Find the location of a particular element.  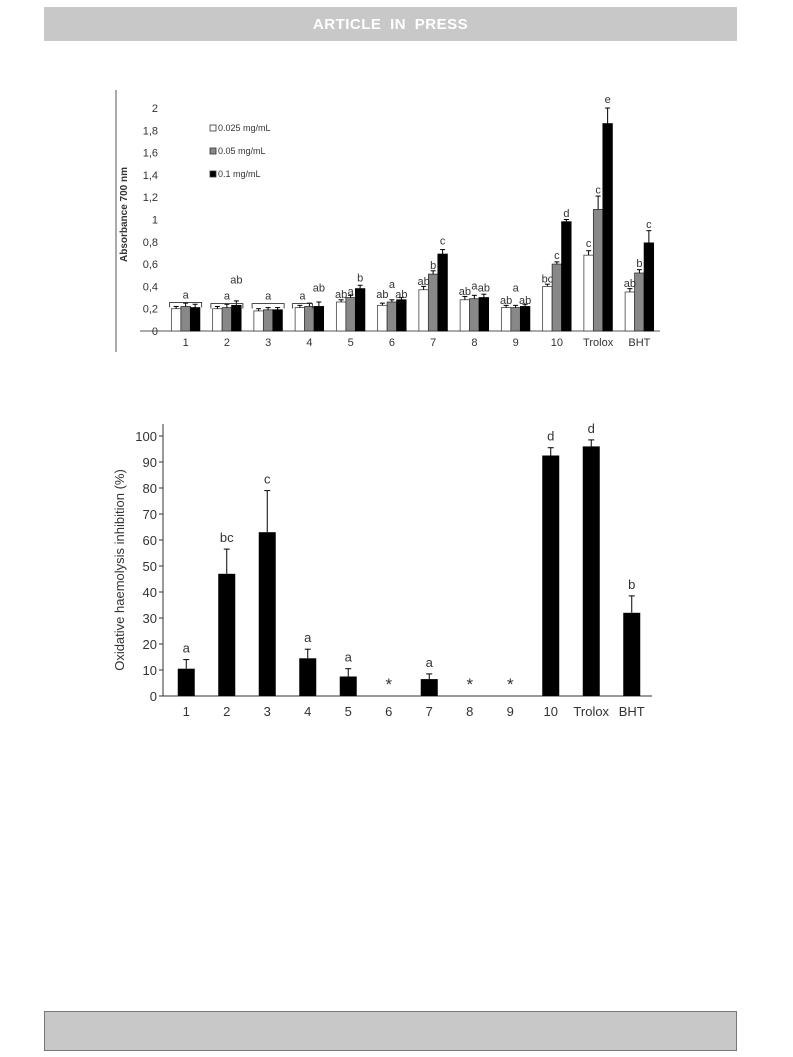

legend-swatch is located at coordinates (213, 174).